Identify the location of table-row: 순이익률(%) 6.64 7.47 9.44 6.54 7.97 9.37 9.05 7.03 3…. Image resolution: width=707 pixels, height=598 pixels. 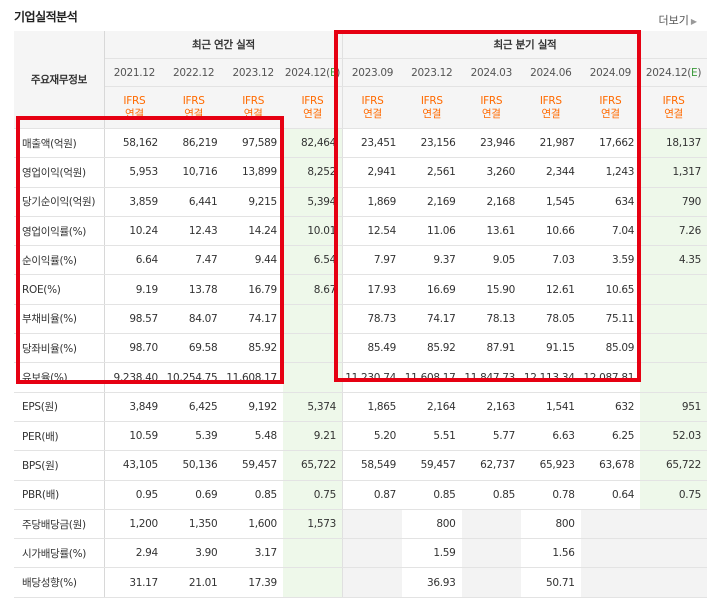
(360, 260).